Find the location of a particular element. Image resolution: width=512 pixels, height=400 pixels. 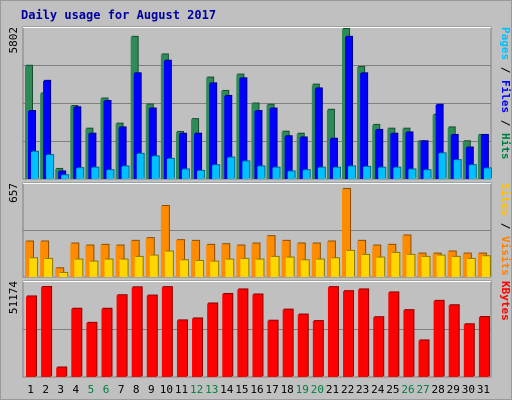

x-tick-label: 17 is located at coordinates (271, 389).